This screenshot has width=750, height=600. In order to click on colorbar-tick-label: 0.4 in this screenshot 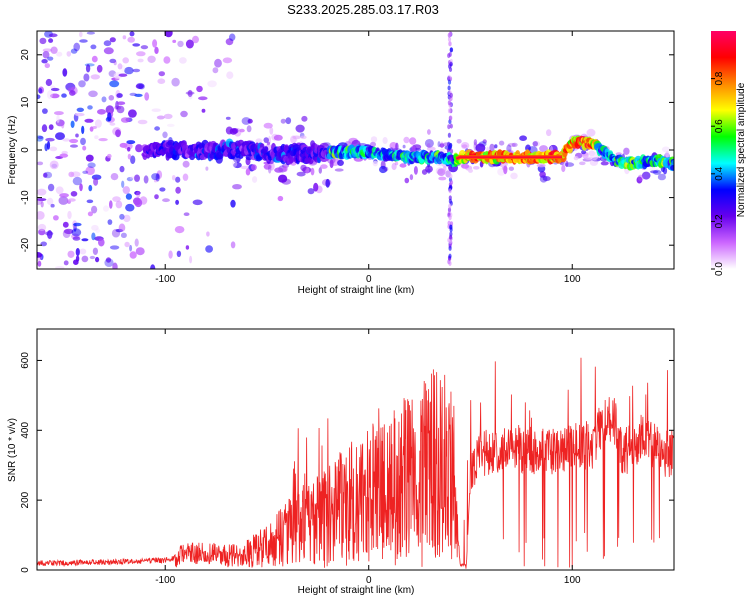, I will do `click(719, 173)`.